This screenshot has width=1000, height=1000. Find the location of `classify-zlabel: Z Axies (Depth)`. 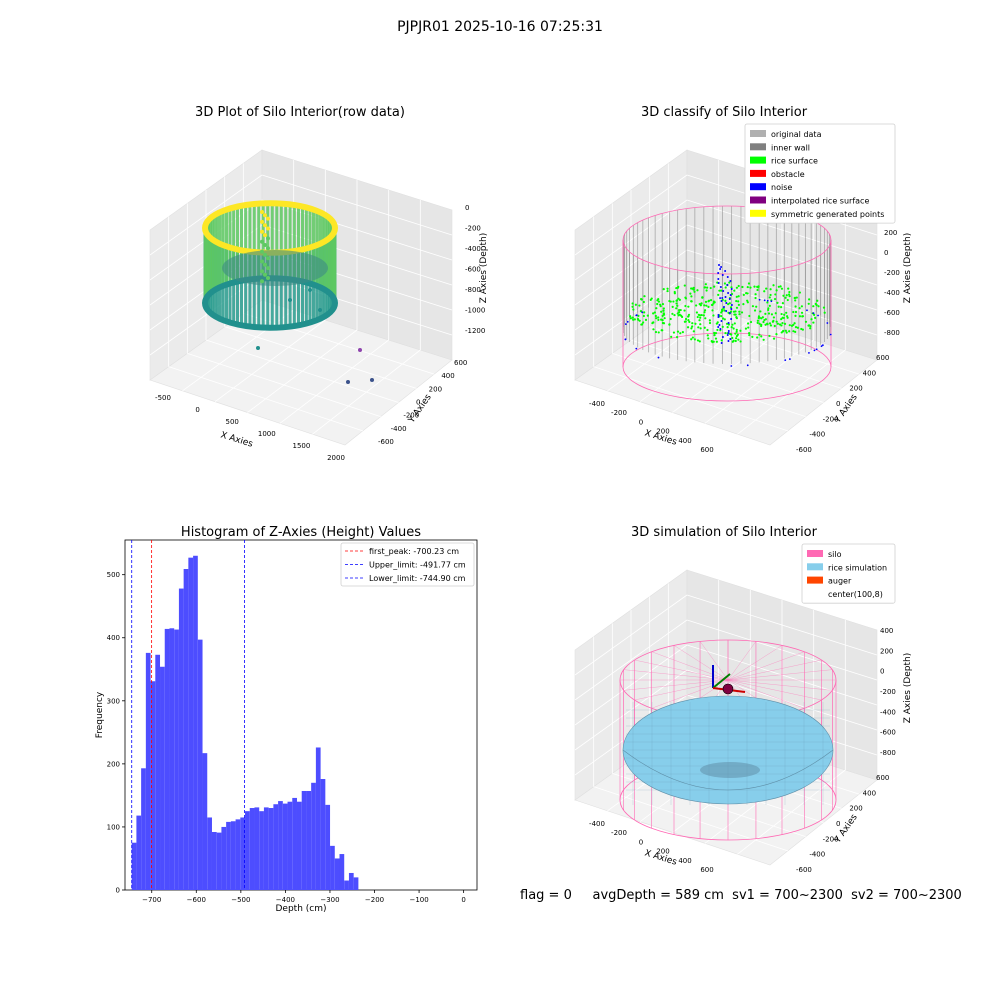

classify-zlabel: Z Axies (Depth) is located at coordinates (908, 268).